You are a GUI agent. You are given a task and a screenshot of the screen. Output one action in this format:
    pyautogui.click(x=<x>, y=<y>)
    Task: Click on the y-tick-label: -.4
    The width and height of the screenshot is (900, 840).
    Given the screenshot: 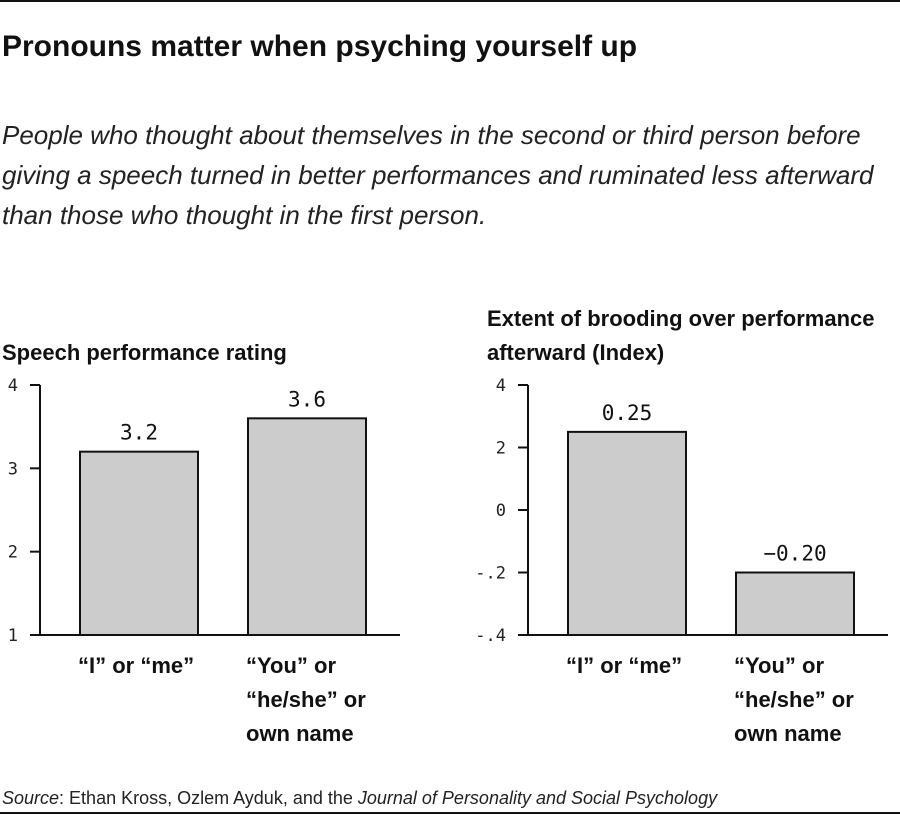 What is the action you would take?
    pyautogui.click(x=490, y=636)
    